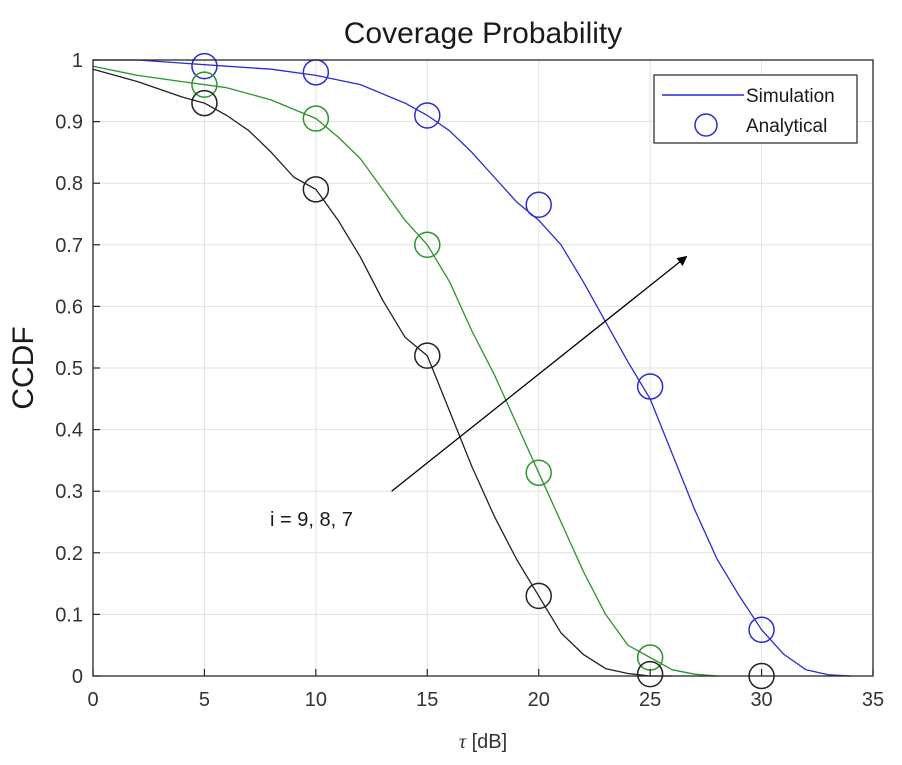  What do you see at coordinates (92, 700) in the screenshot?
I see `x-tick-label: 0` at bounding box center [92, 700].